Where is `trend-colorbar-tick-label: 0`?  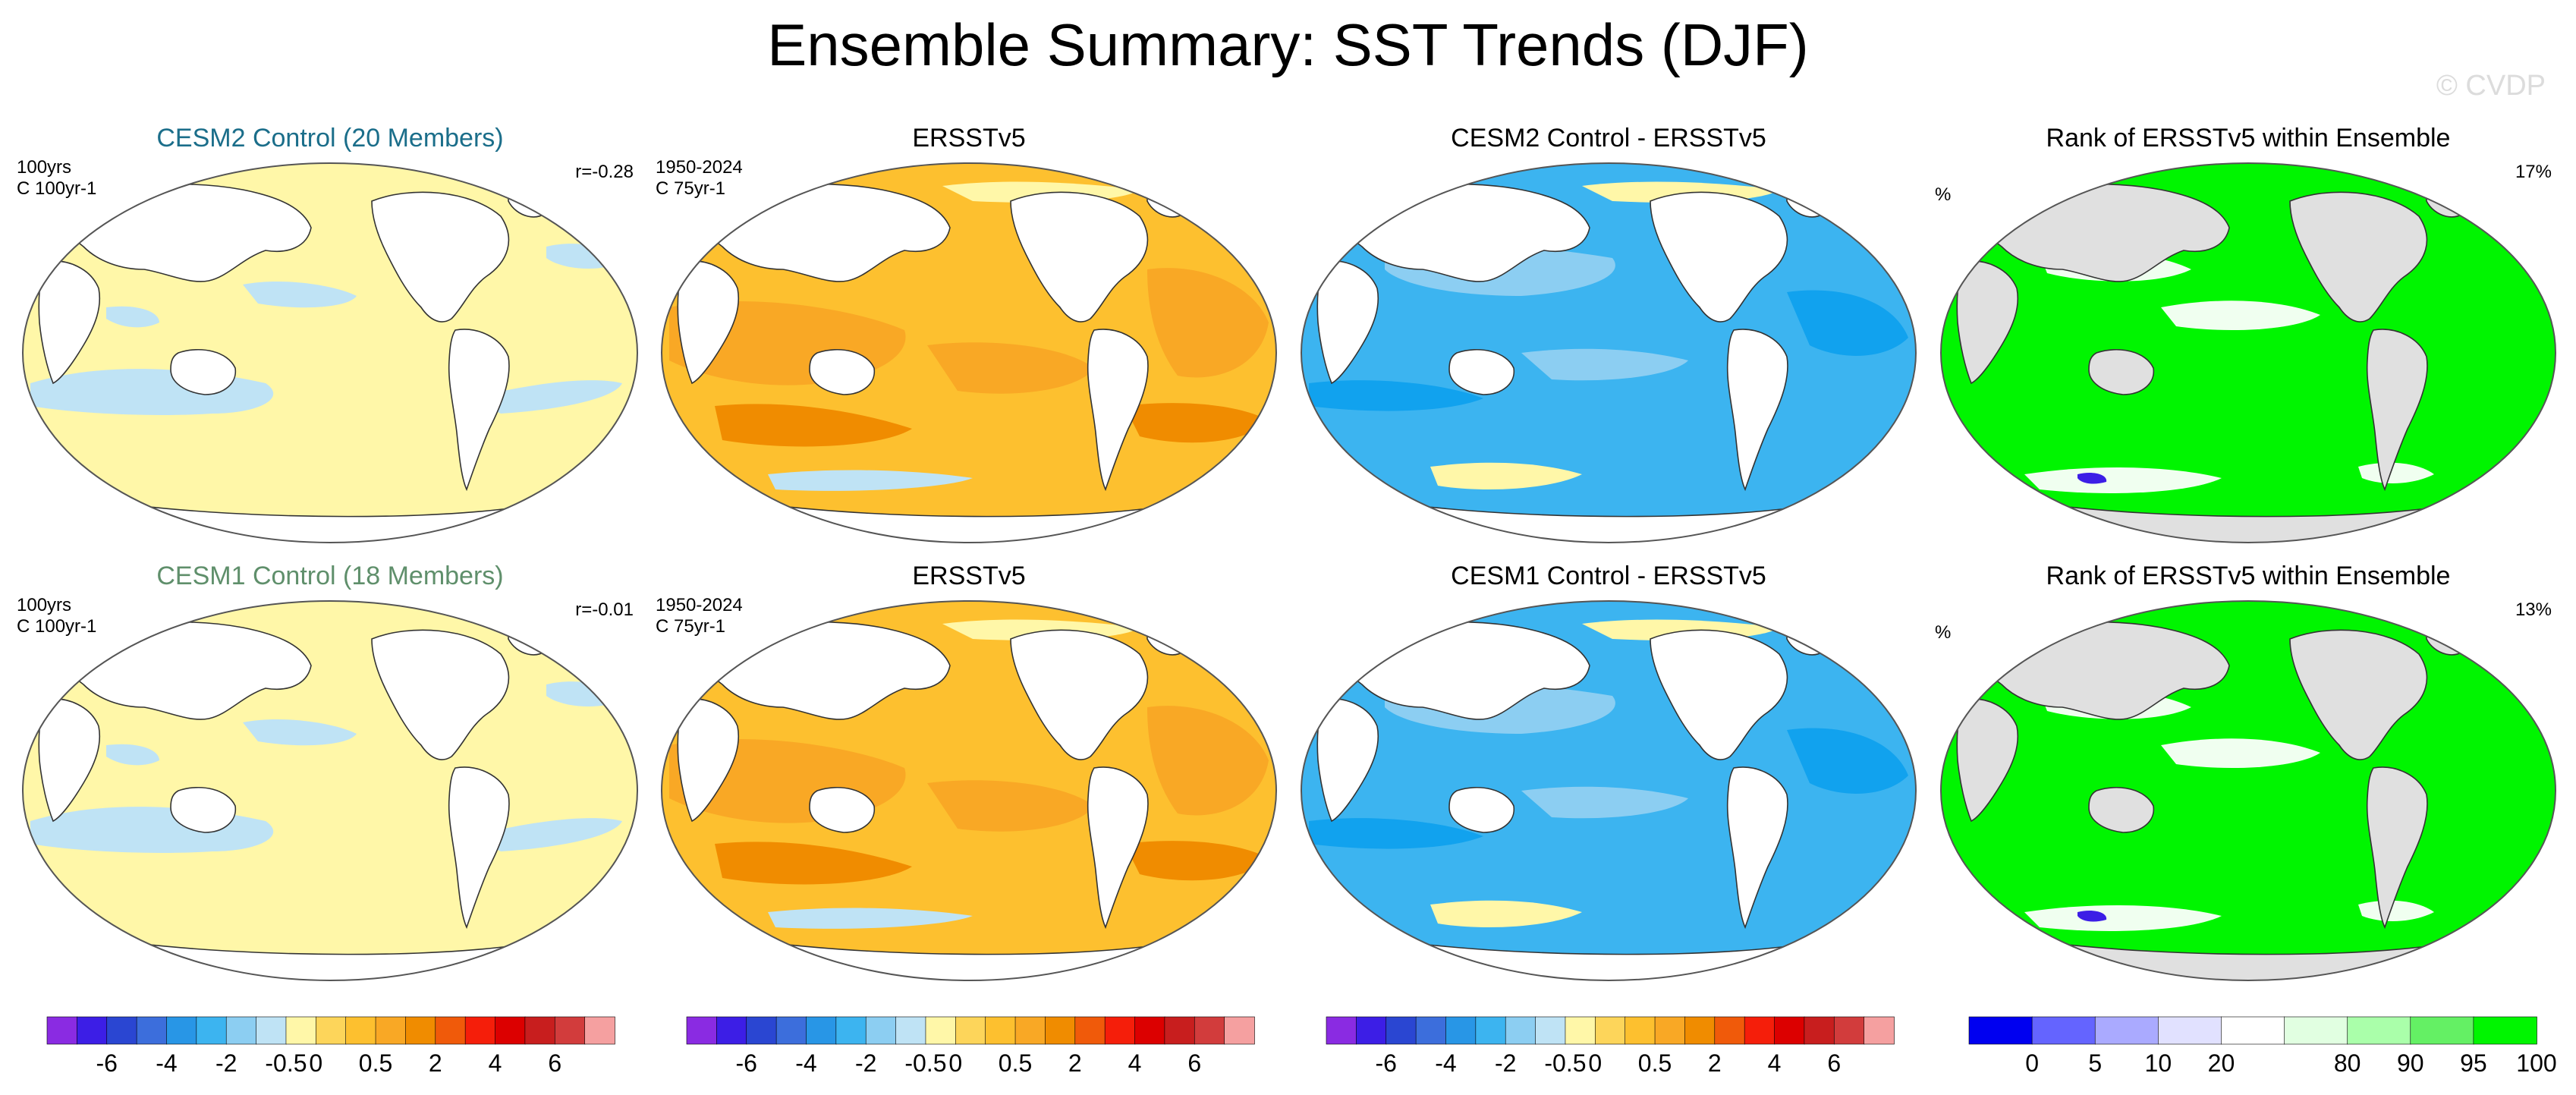 trend-colorbar-tick-label: 0 is located at coordinates (315, 1063).